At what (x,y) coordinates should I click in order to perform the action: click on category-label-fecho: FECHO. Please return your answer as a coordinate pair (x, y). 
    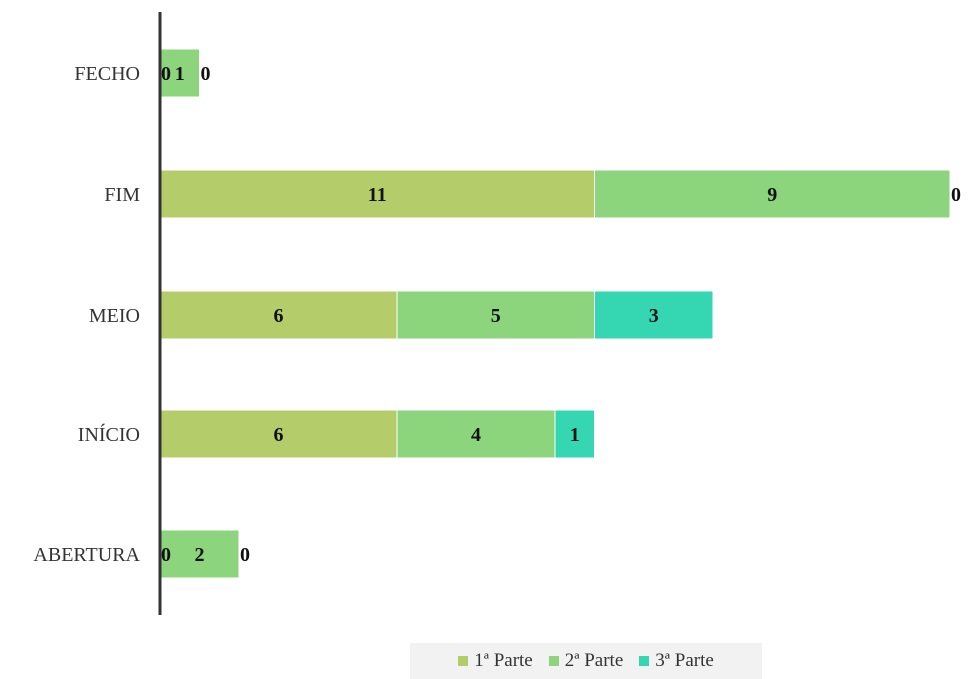
    Looking at the image, I should click on (107, 74).